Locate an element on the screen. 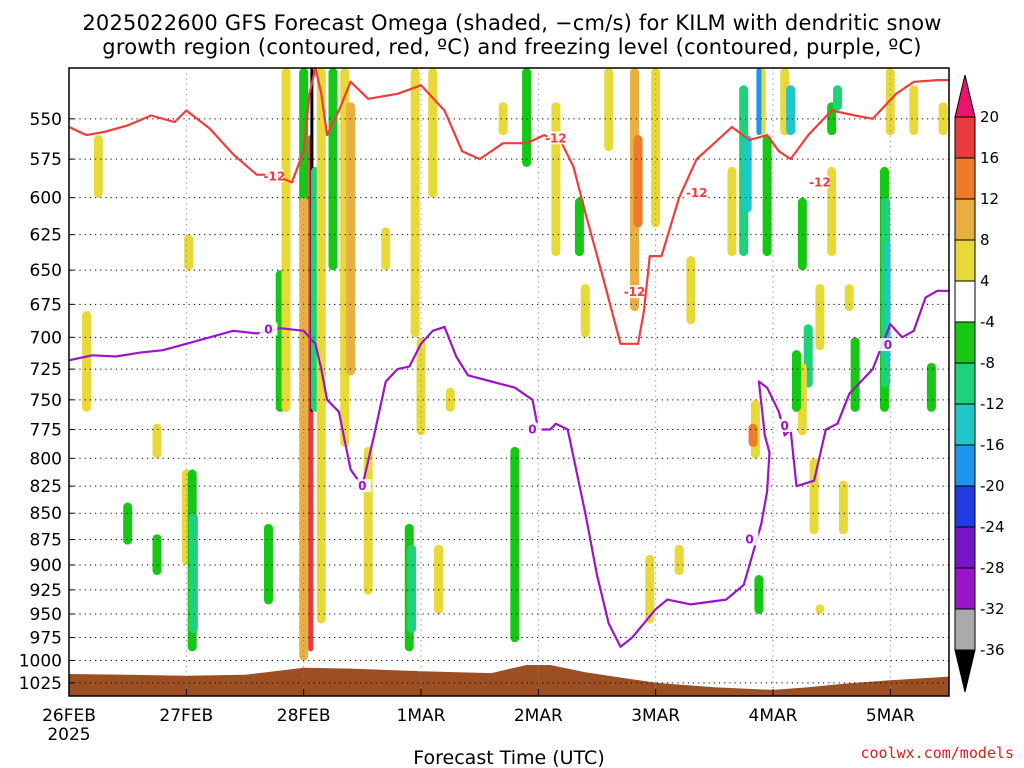 This screenshot has height=768, width=1024. x-tick-label: 4MAR is located at coordinates (773, 716).